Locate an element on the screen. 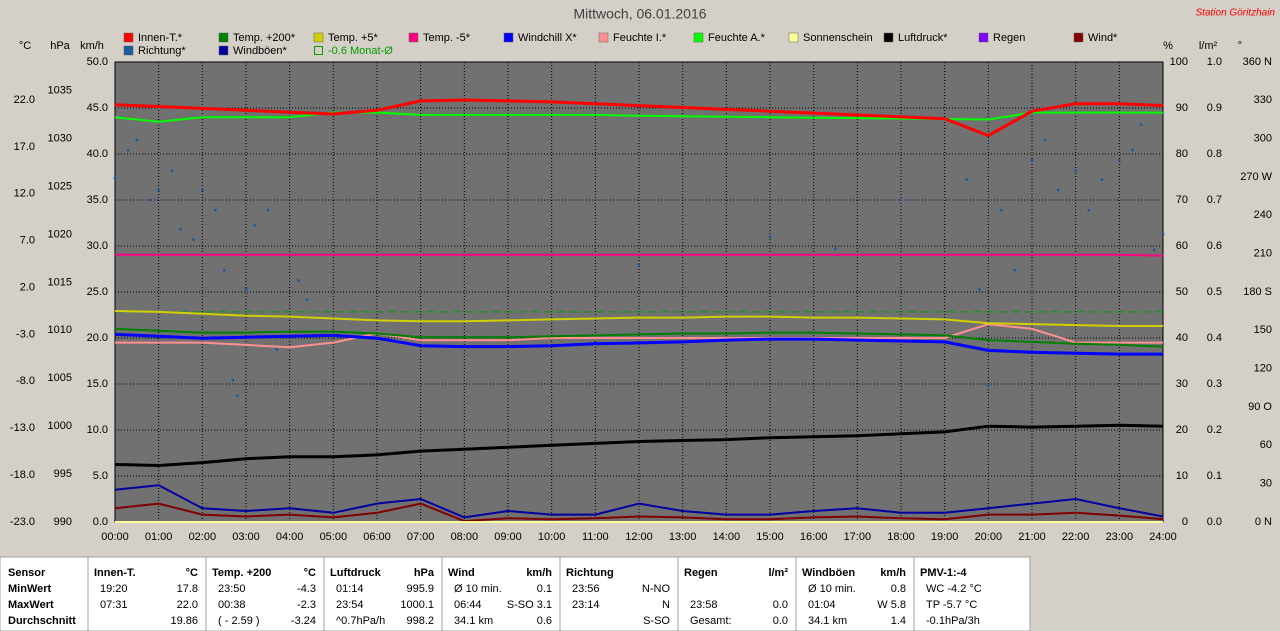 Image resolution: width=1280 pixels, height=631 pixels. legend-label: Windchill X* is located at coordinates (547, 38).